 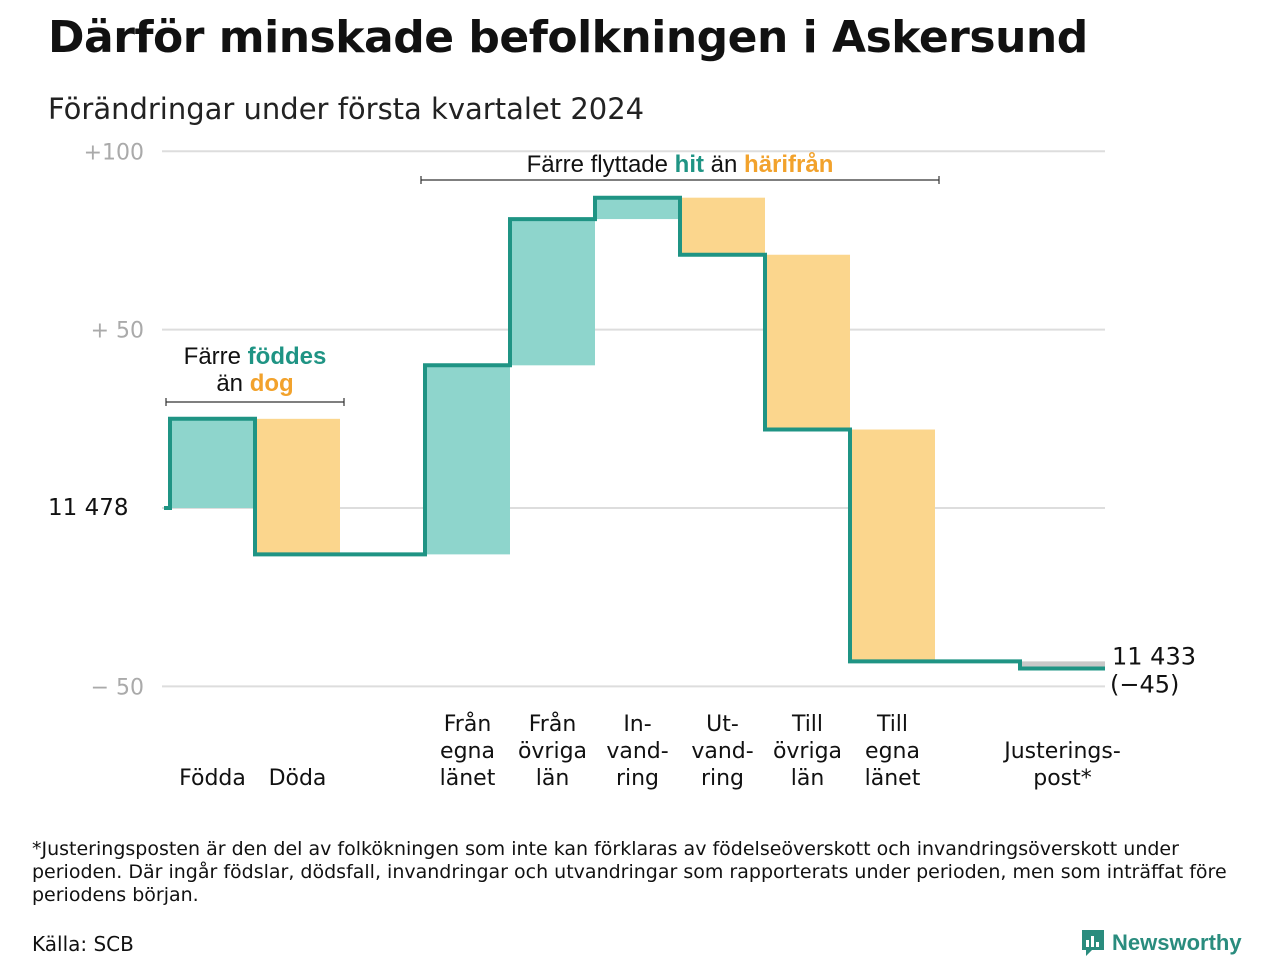 I want to click on annotation-migration-part-0: Färre flyttade, so click(x=601, y=164).